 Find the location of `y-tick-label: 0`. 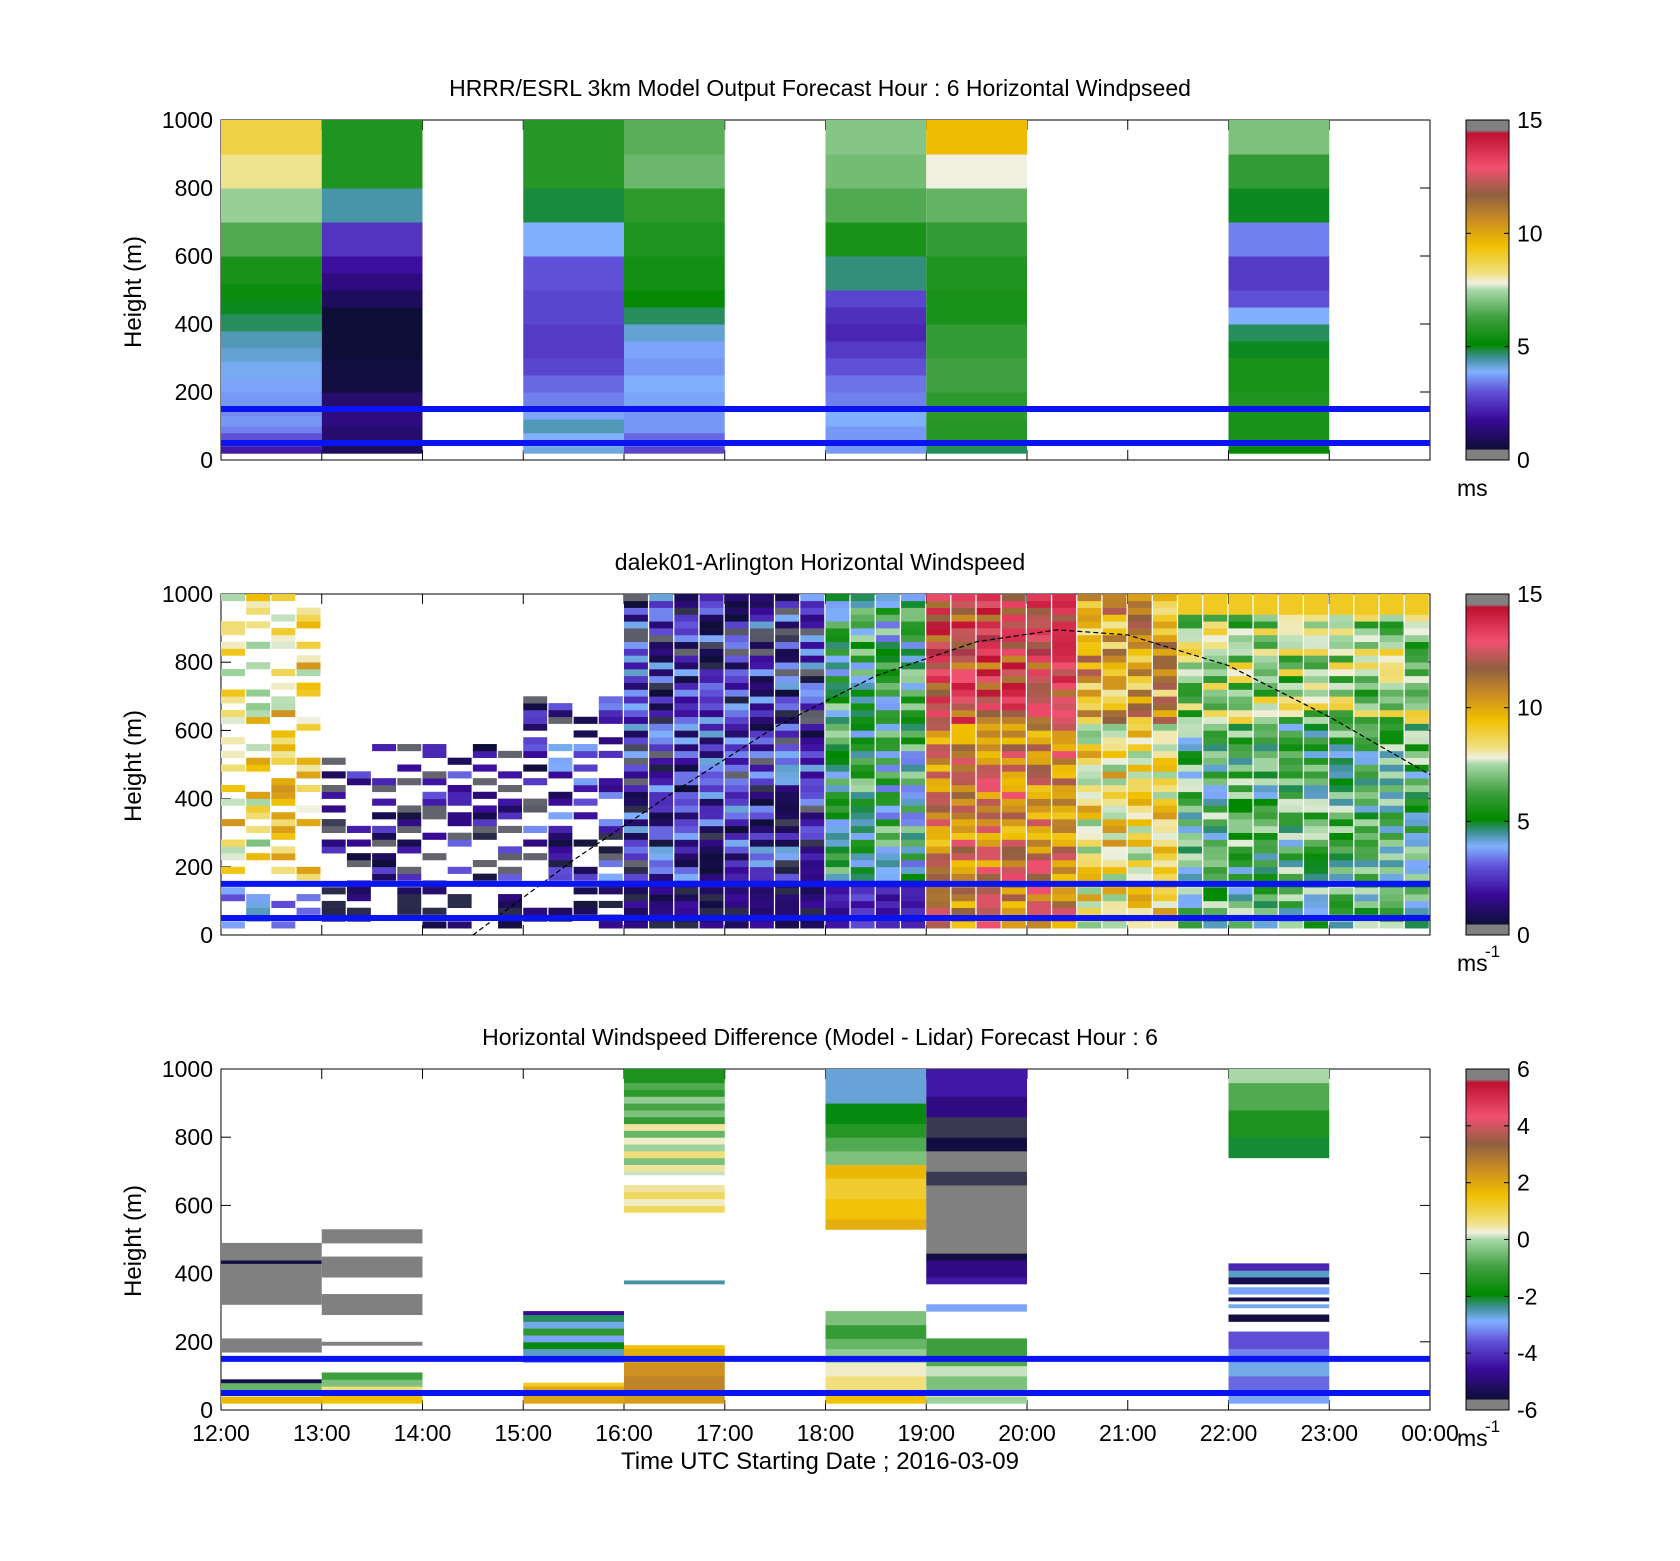

y-tick-label: 0 is located at coordinates (206, 935).